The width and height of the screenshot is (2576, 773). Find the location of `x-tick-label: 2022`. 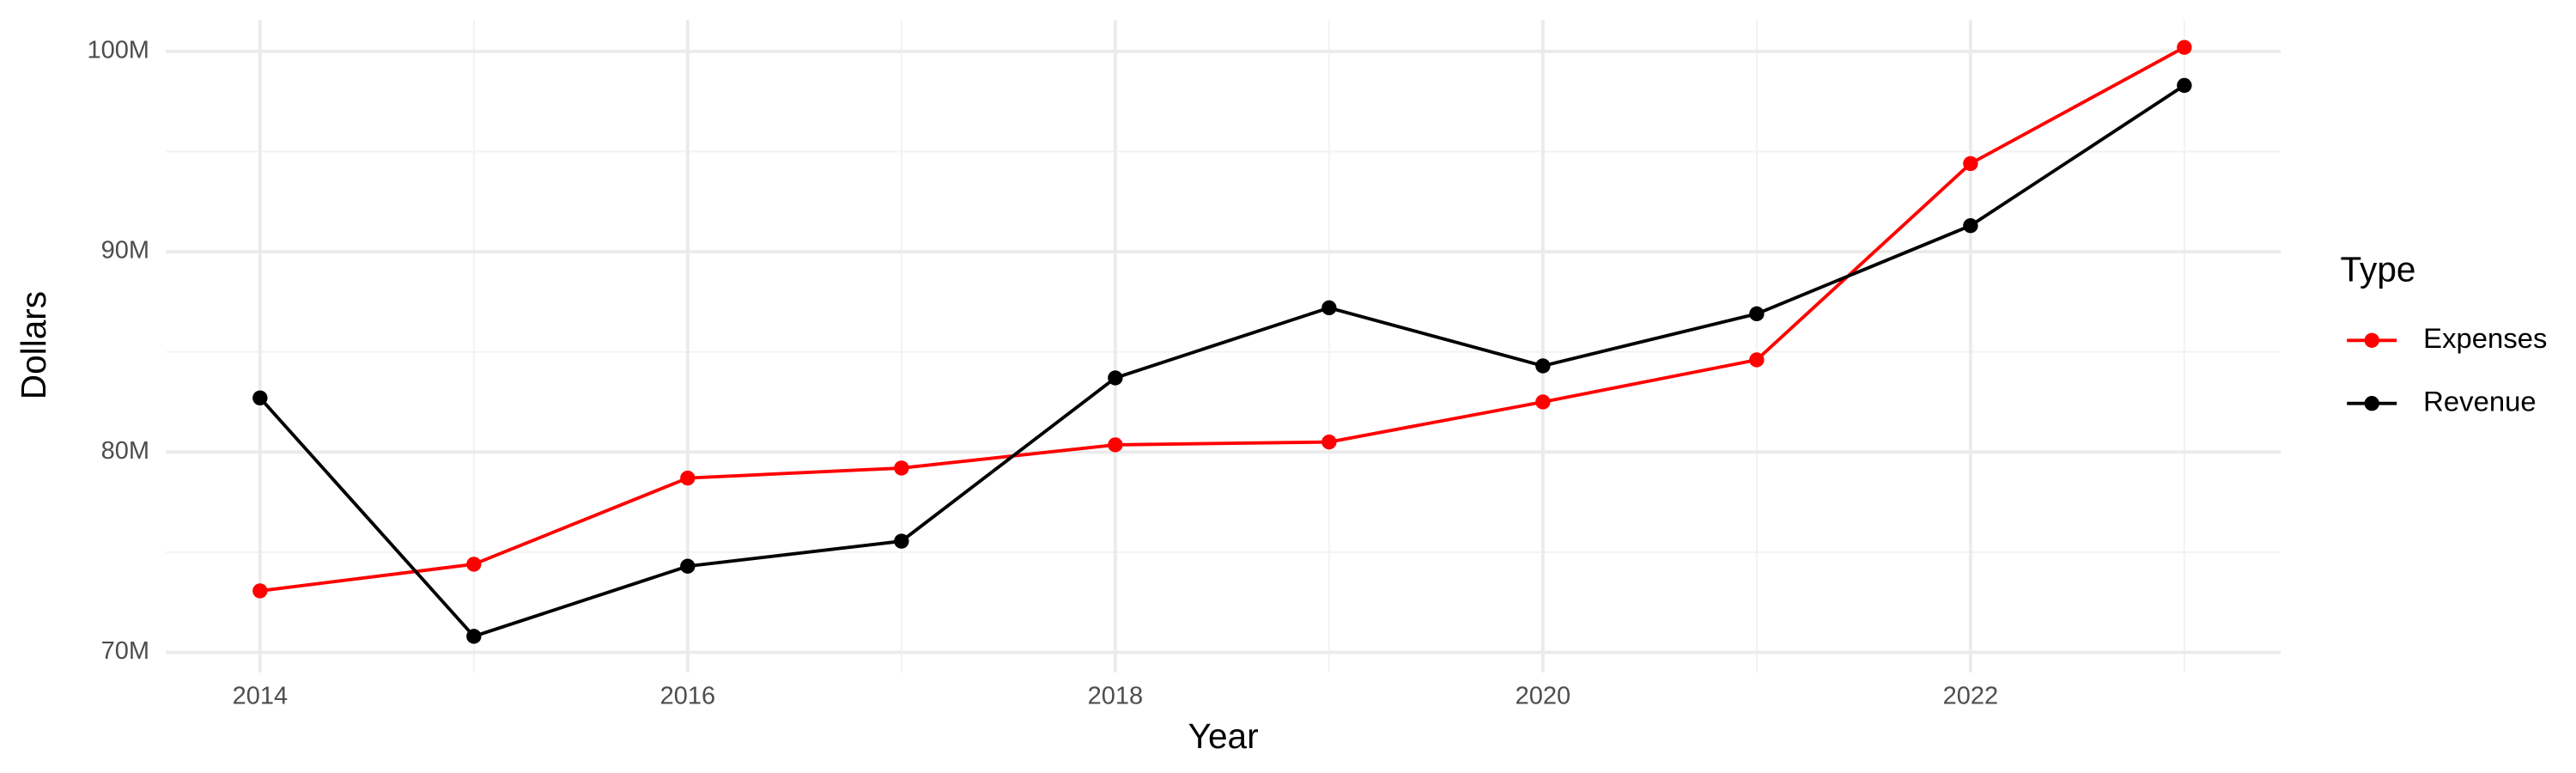

x-tick-label: 2022 is located at coordinates (1970, 696).